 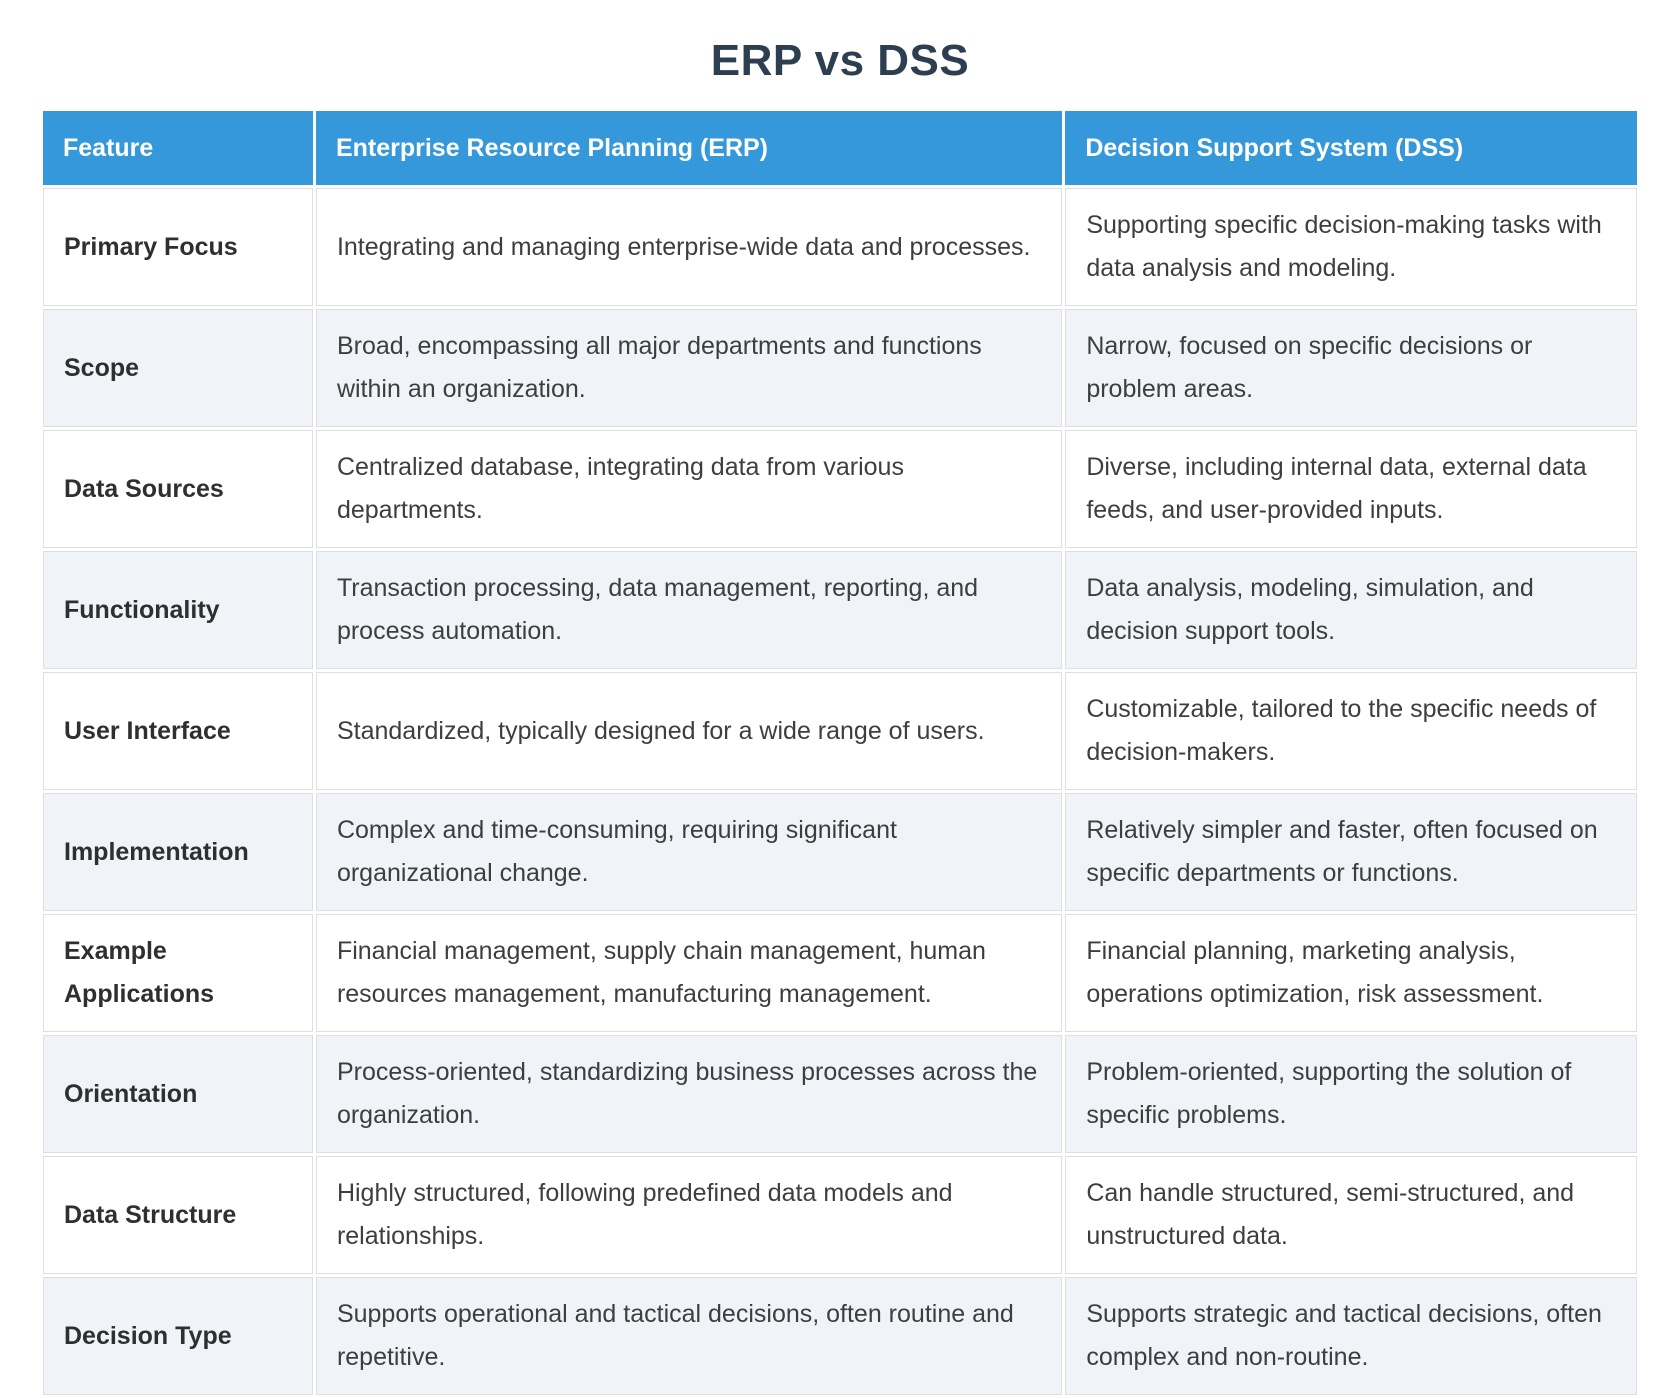 I want to click on header-erp: Enterprise Resource Planning (ERP), so click(x=689, y=148).